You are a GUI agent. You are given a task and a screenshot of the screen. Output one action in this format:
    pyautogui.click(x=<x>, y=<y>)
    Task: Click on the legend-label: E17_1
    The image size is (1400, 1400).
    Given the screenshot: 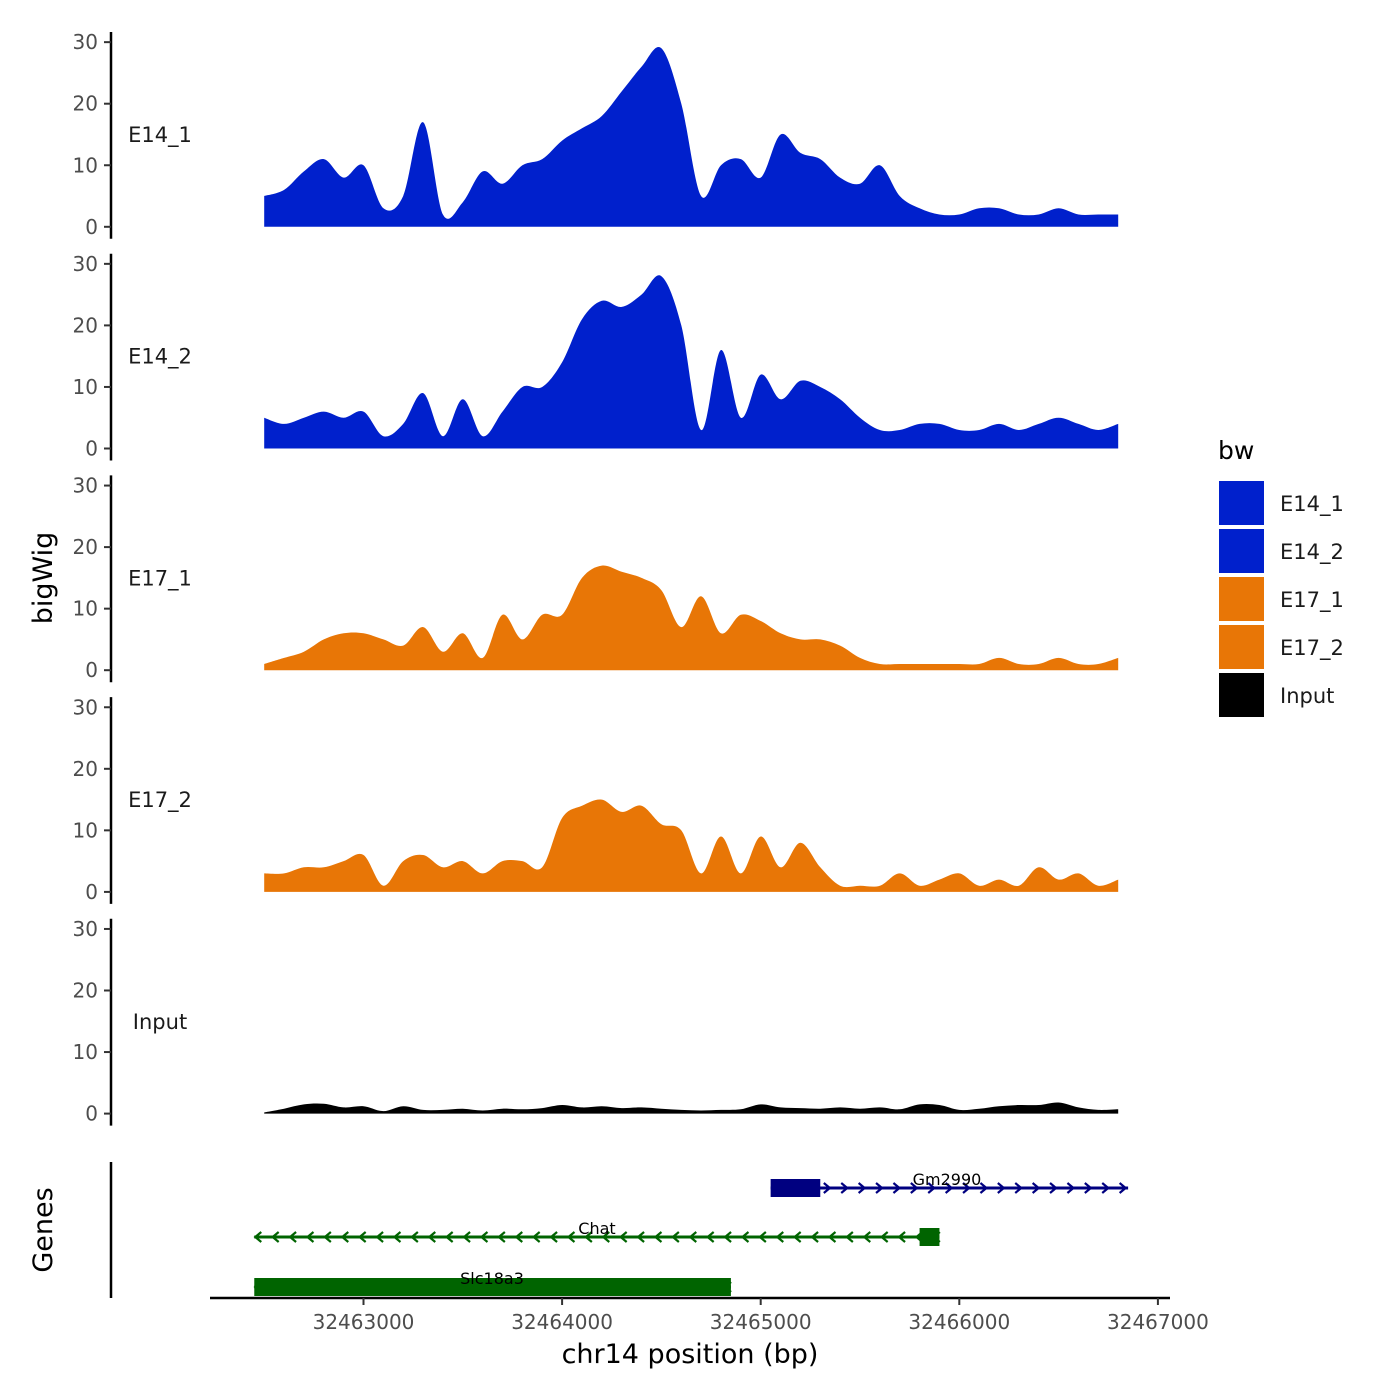 What is the action you would take?
    pyautogui.click(x=1312, y=600)
    